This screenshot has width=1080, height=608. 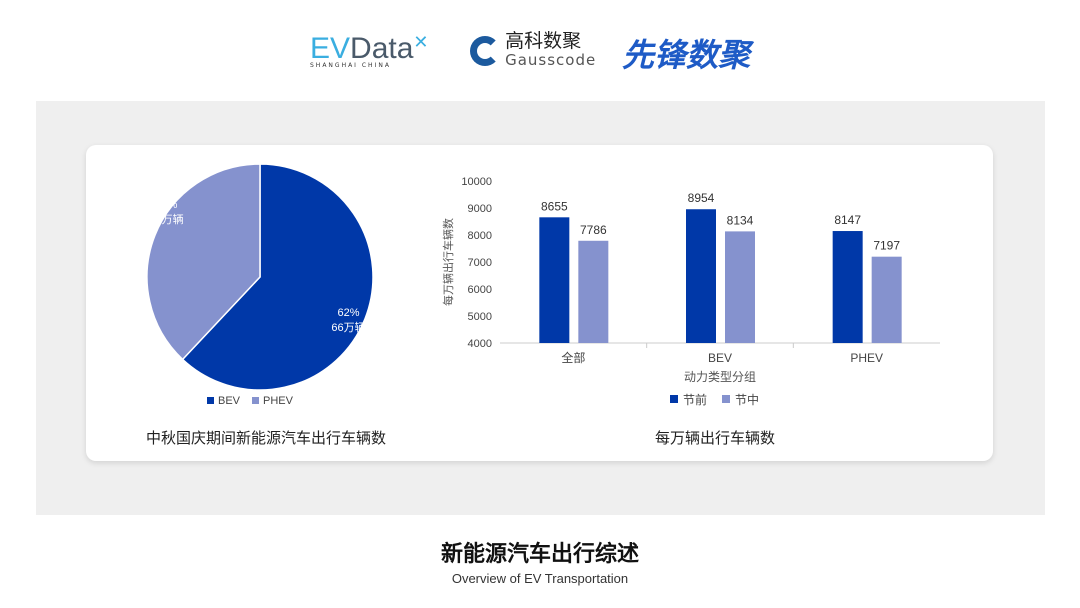 I want to click on bar-value-label: 8954, so click(x=701, y=198).